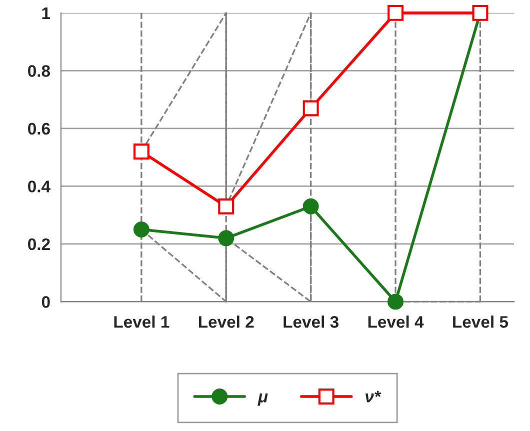  I want to click on legend-label: ν*, so click(374, 396).